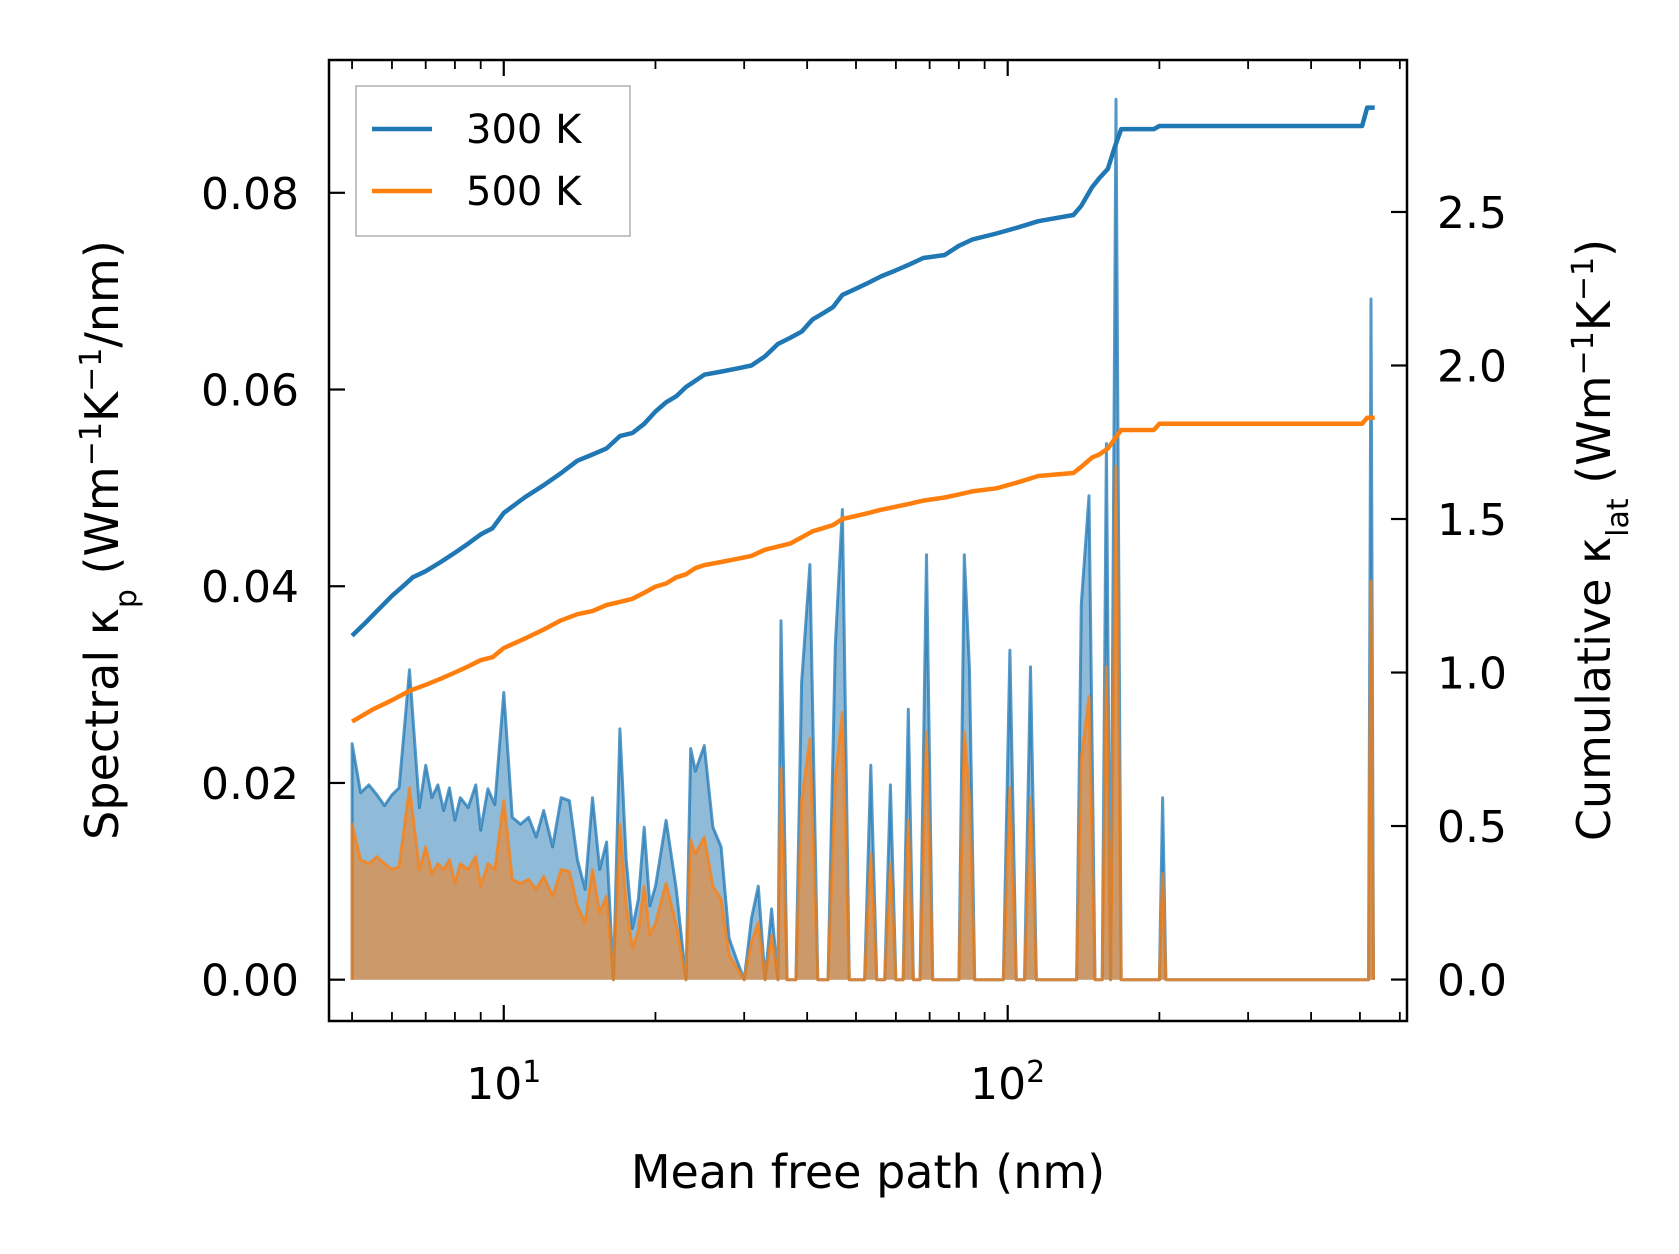 The width and height of the screenshot is (1679, 1254). What do you see at coordinates (250, 981) in the screenshot?
I see `y-left-tick-label: 0.00` at bounding box center [250, 981].